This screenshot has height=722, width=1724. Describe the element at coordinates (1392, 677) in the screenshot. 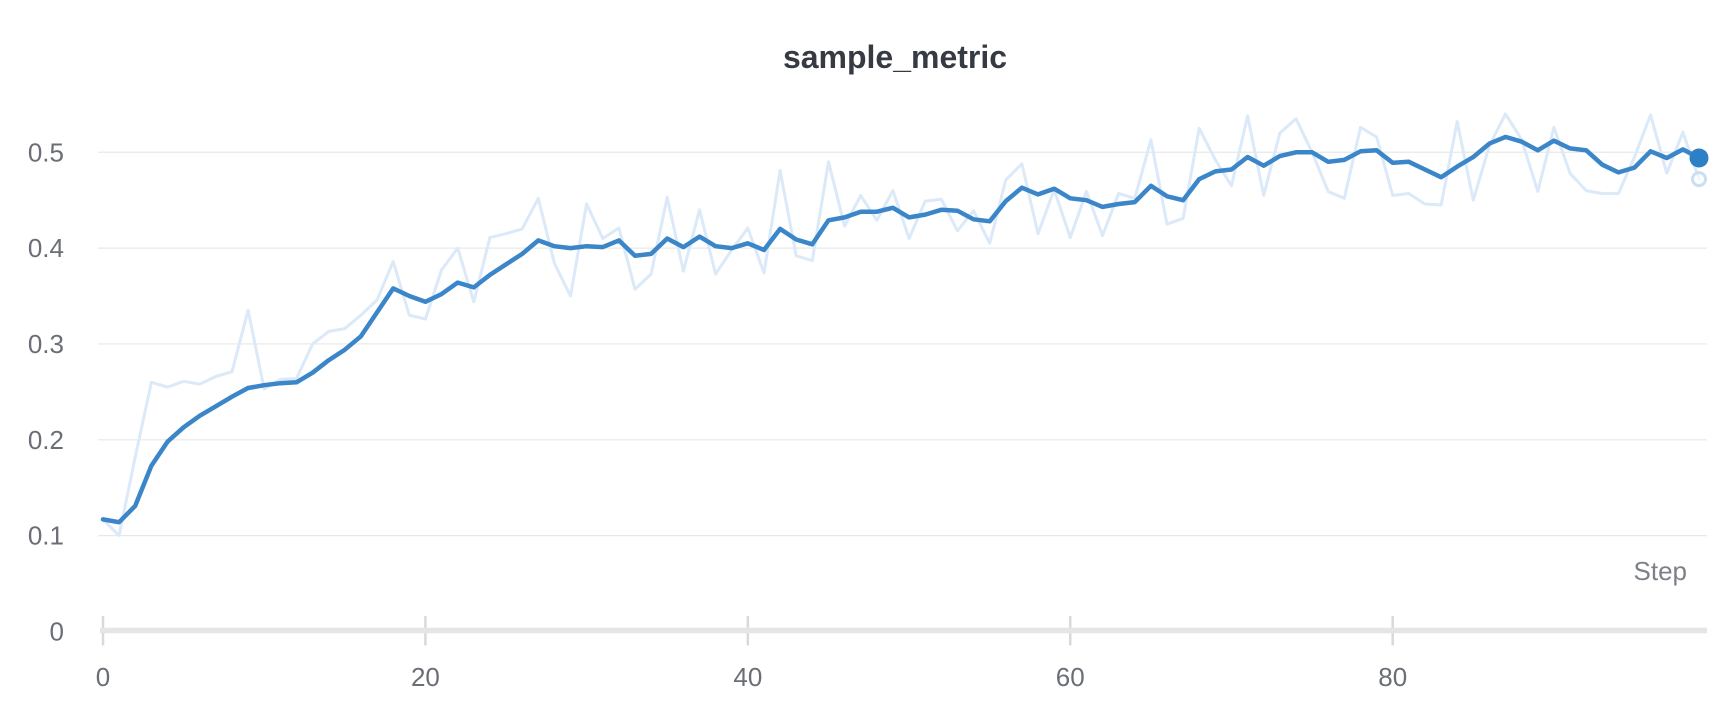

I see `x-tick-label-80: 80` at that location.